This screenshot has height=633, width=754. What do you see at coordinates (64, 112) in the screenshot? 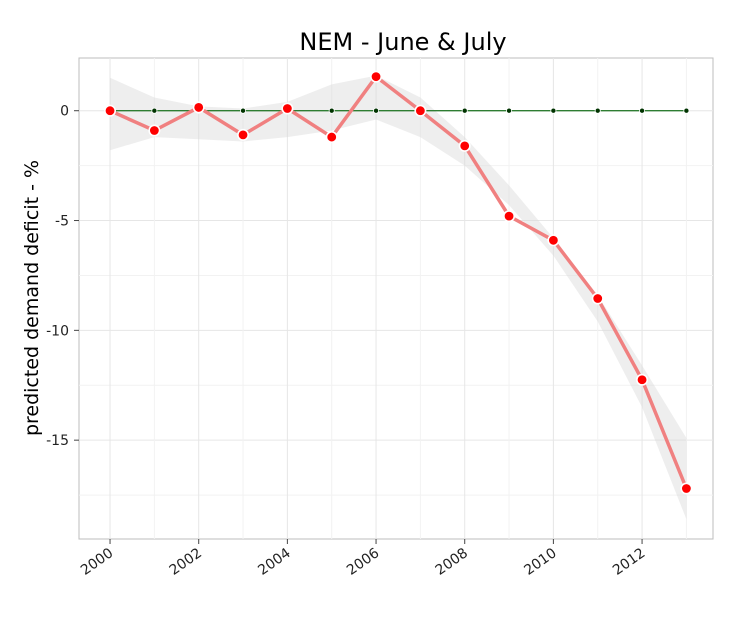
I see `y-tick-label: 0` at bounding box center [64, 112].